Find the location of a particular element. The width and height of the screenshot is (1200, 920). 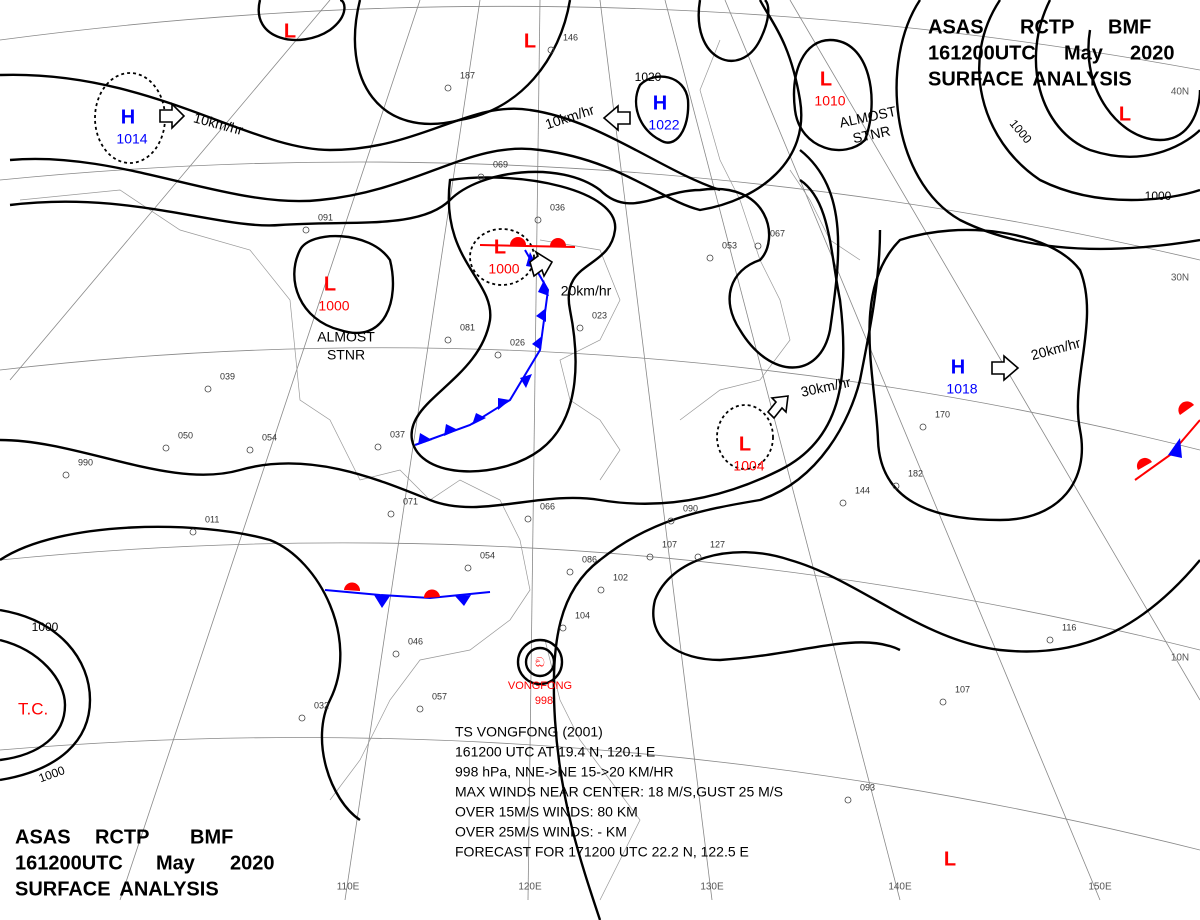

station-pressure: 066 is located at coordinates (547, 506).